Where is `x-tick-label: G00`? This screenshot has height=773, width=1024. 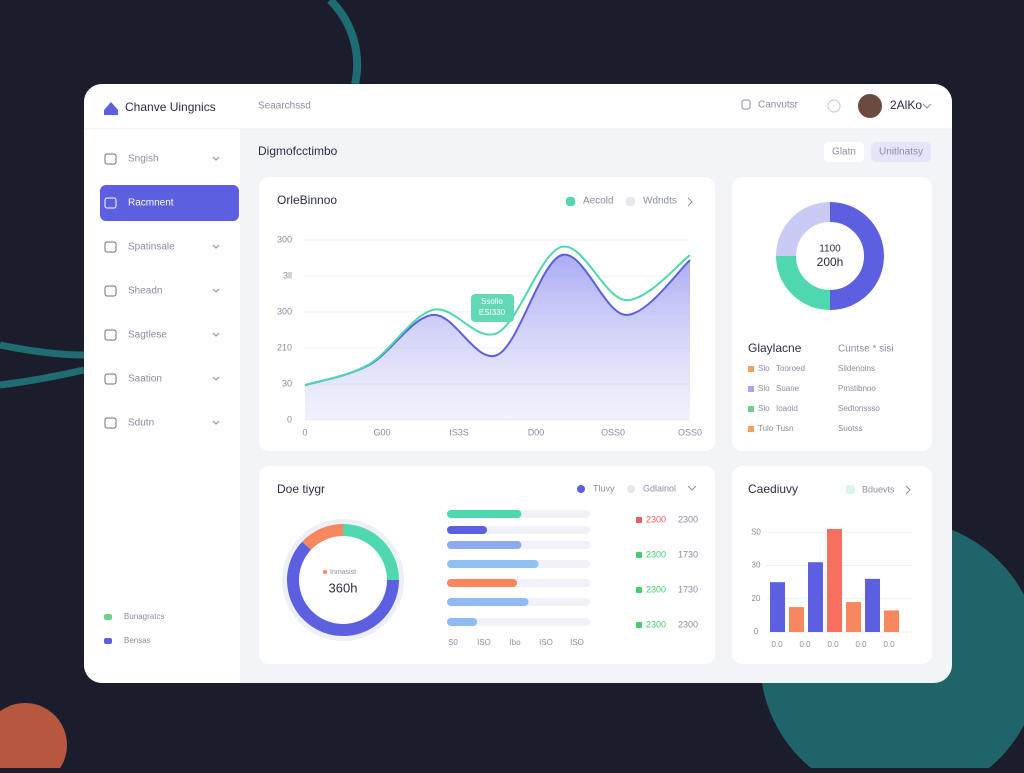
x-tick-label: G00 is located at coordinates (381, 432).